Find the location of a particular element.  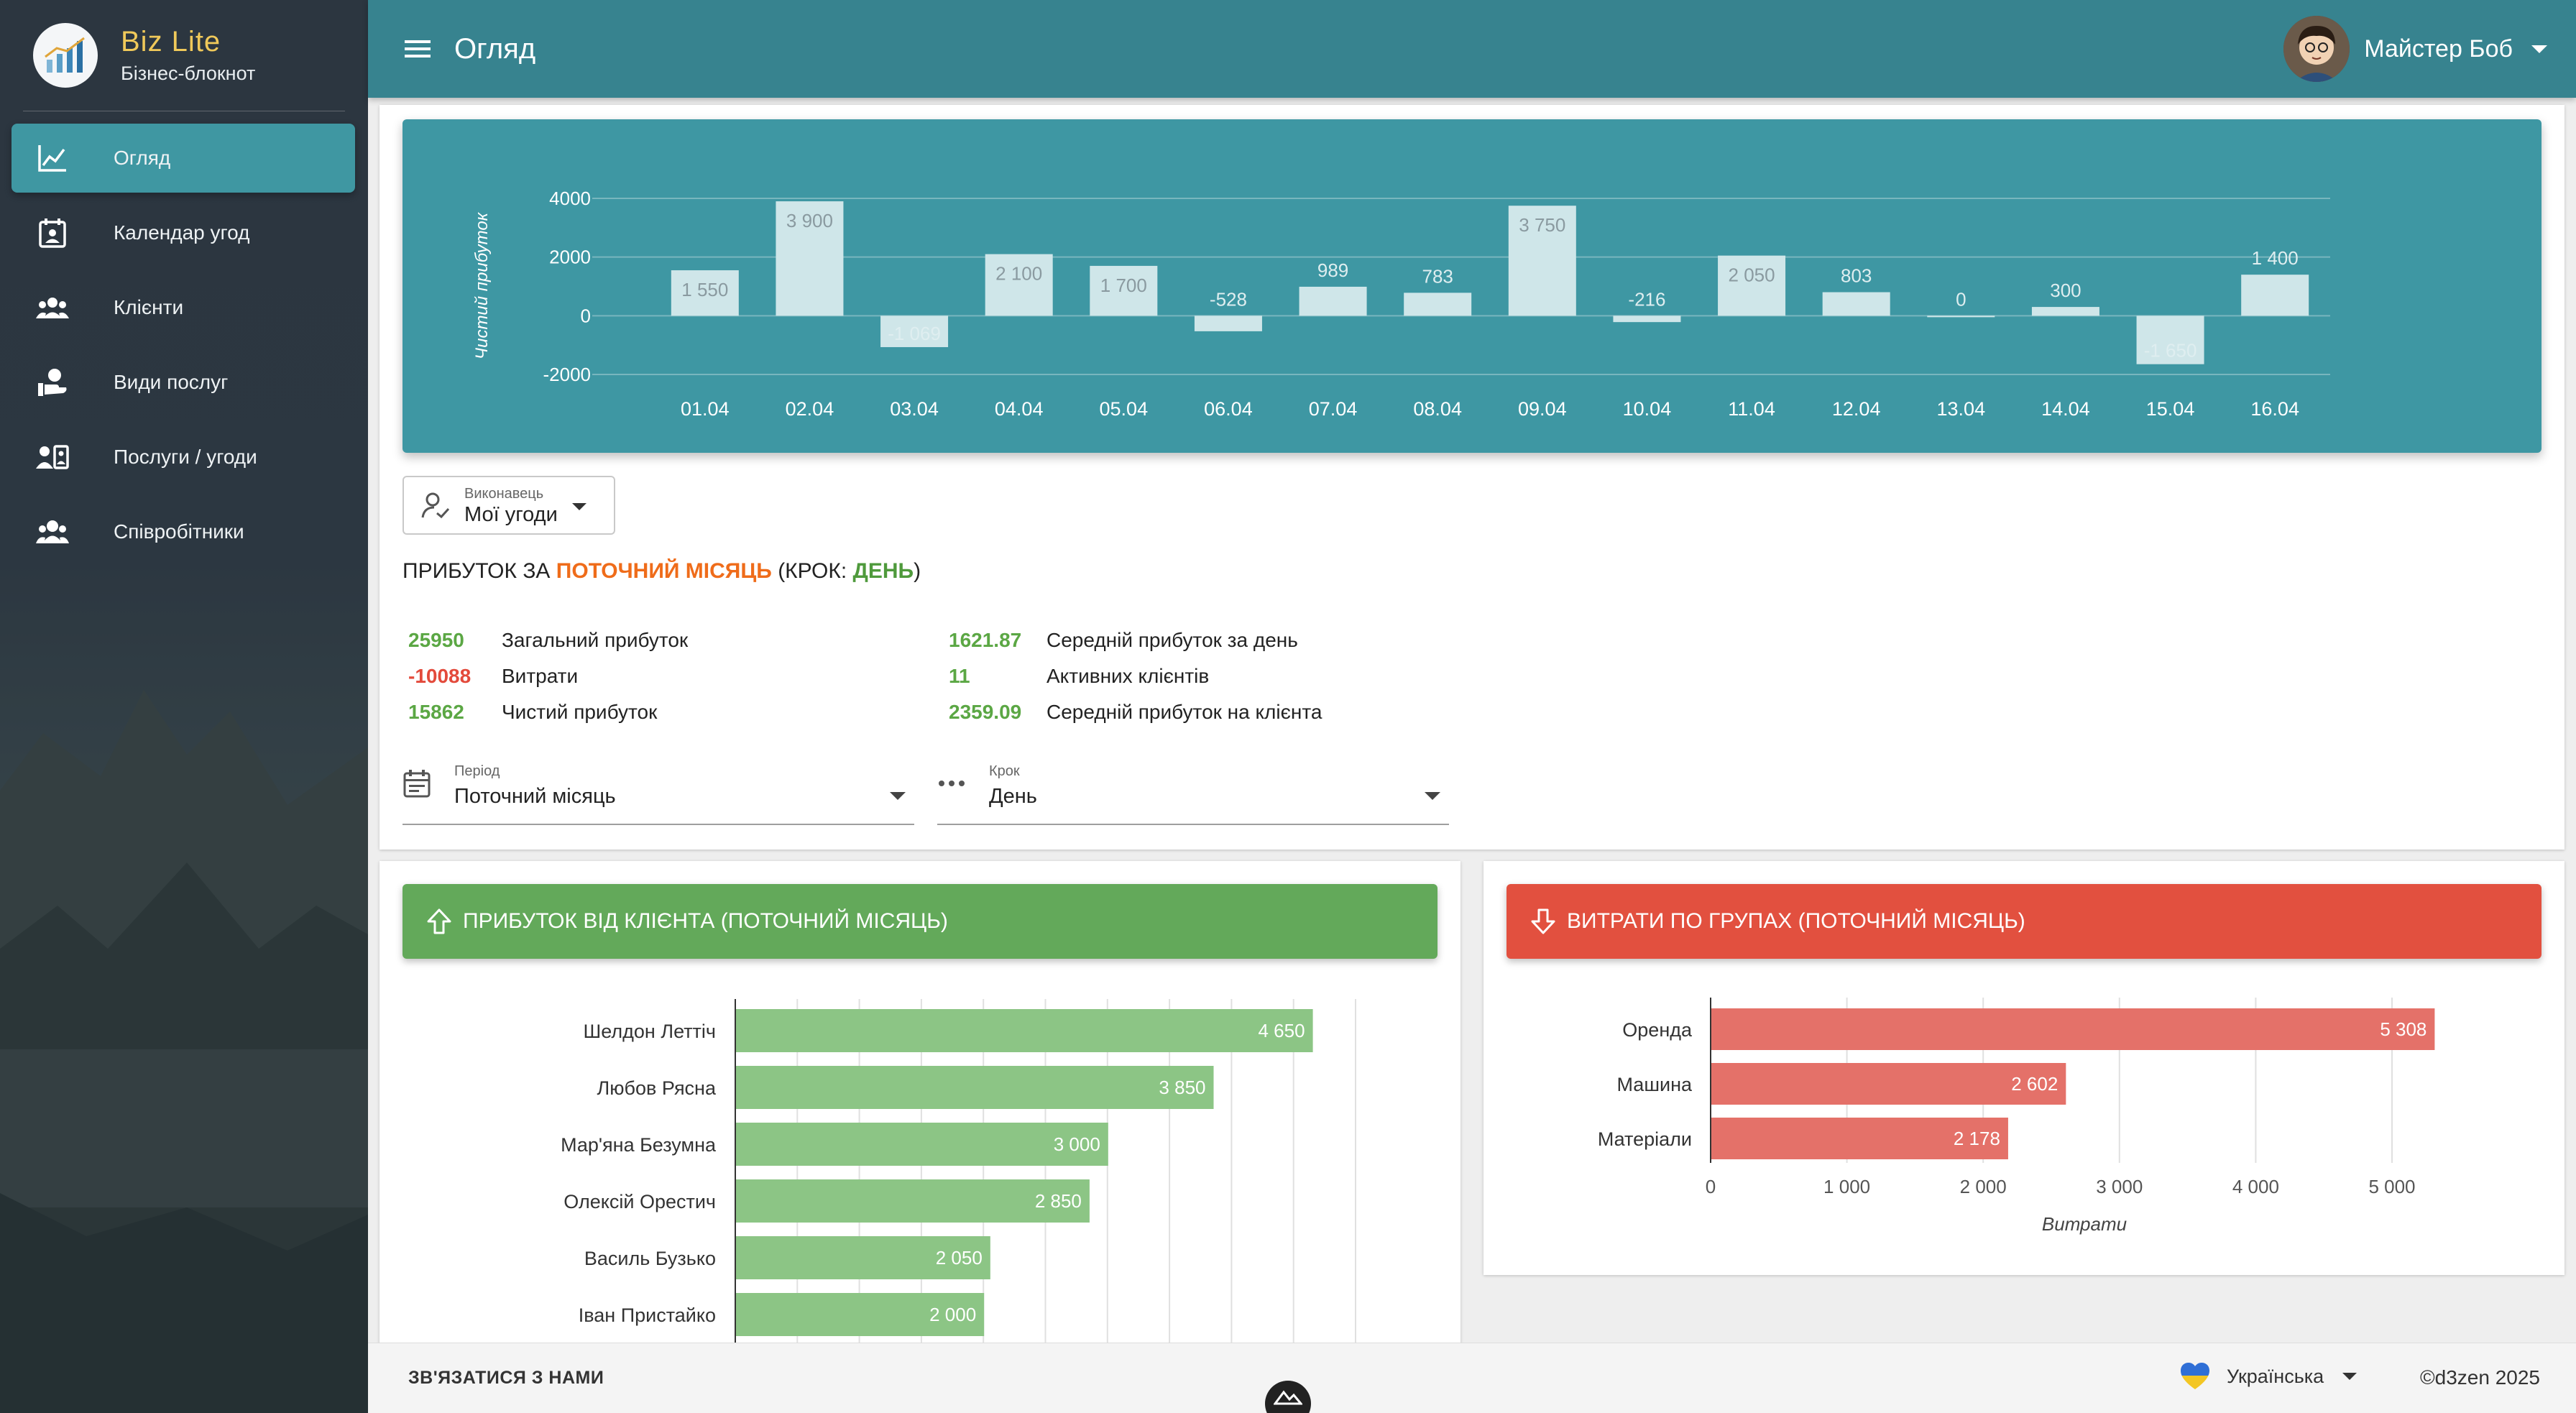

executor-label: Виконавець is located at coordinates (504, 494).